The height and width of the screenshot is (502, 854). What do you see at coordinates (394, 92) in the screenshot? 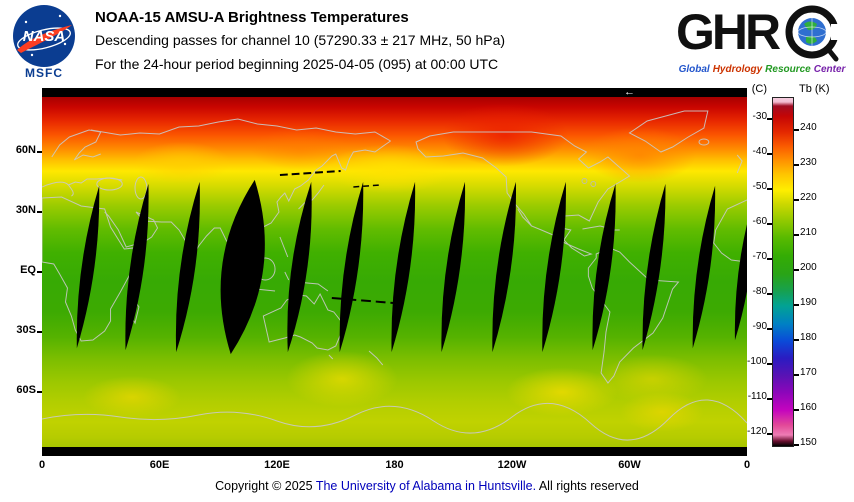
I see `map-top-bar` at bounding box center [394, 92].